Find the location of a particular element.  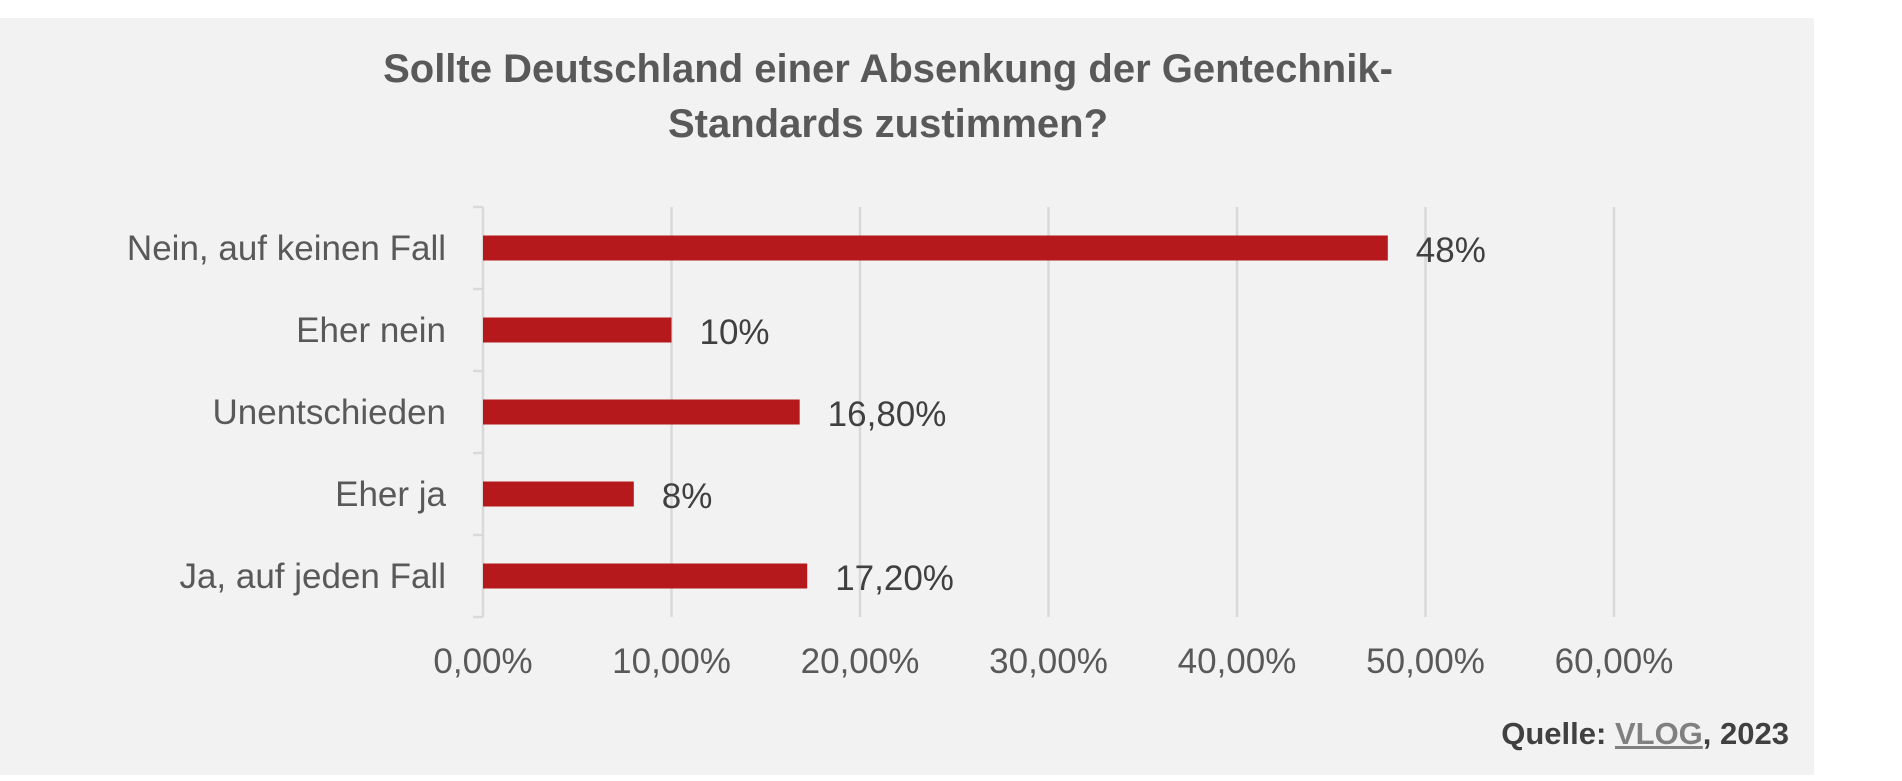

data-label: 48% is located at coordinates (1451, 250).